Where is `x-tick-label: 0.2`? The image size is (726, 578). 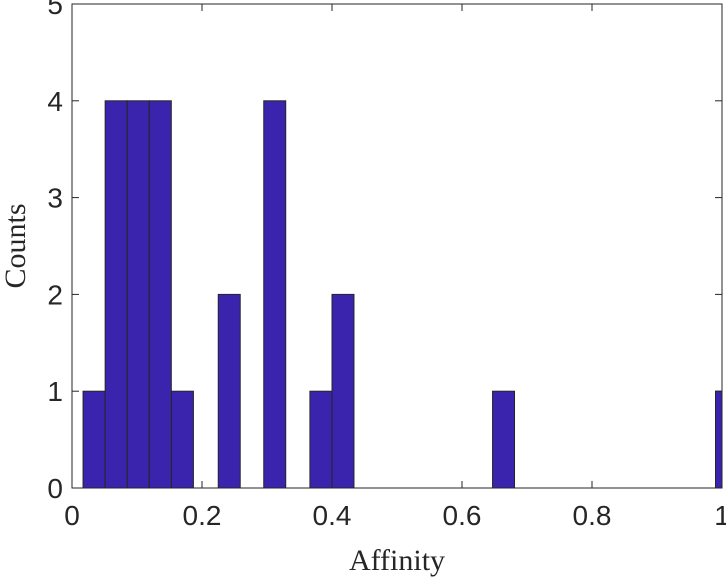 x-tick-label: 0.2 is located at coordinates (202, 515).